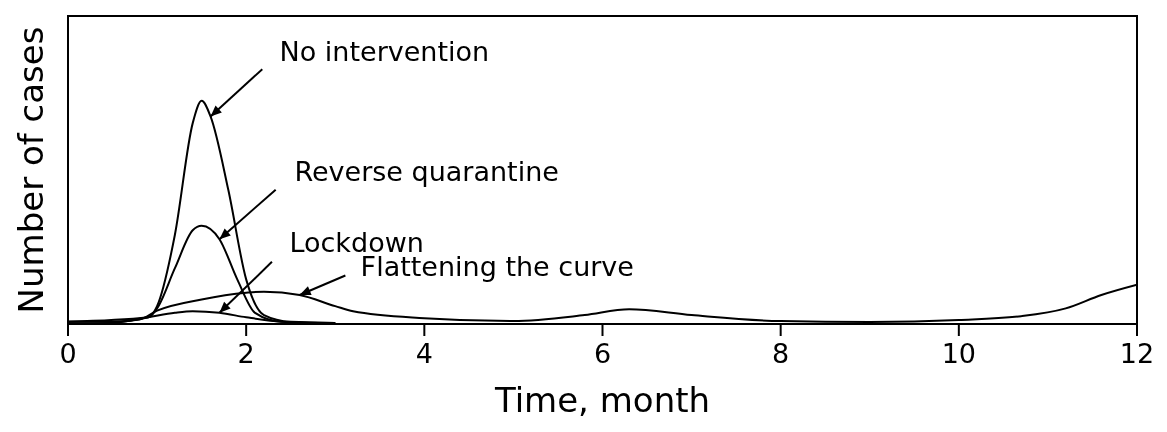 The height and width of the screenshot is (432, 1167). What do you see at coordinates (959, 354) in the screenshot?
I see `x-tick-label: 10` at bounding box center [959, 354].